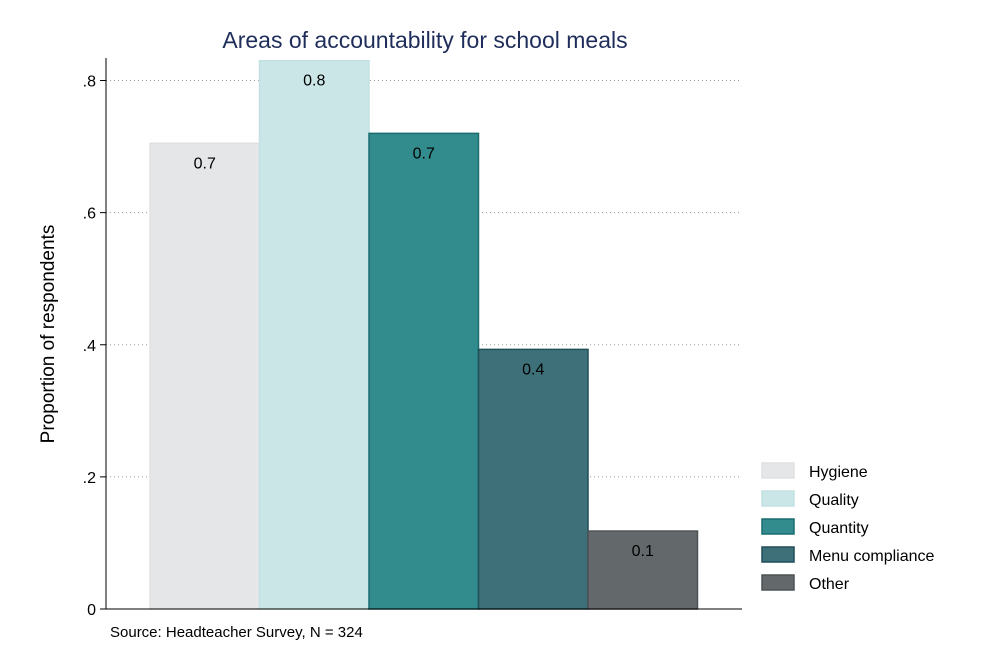 This screenshot has width=1000, height=667. What do you see at coordinates (89, 214) in the screenshot?
I see `y-tick-label: .6` at bounding box center [89, 214].